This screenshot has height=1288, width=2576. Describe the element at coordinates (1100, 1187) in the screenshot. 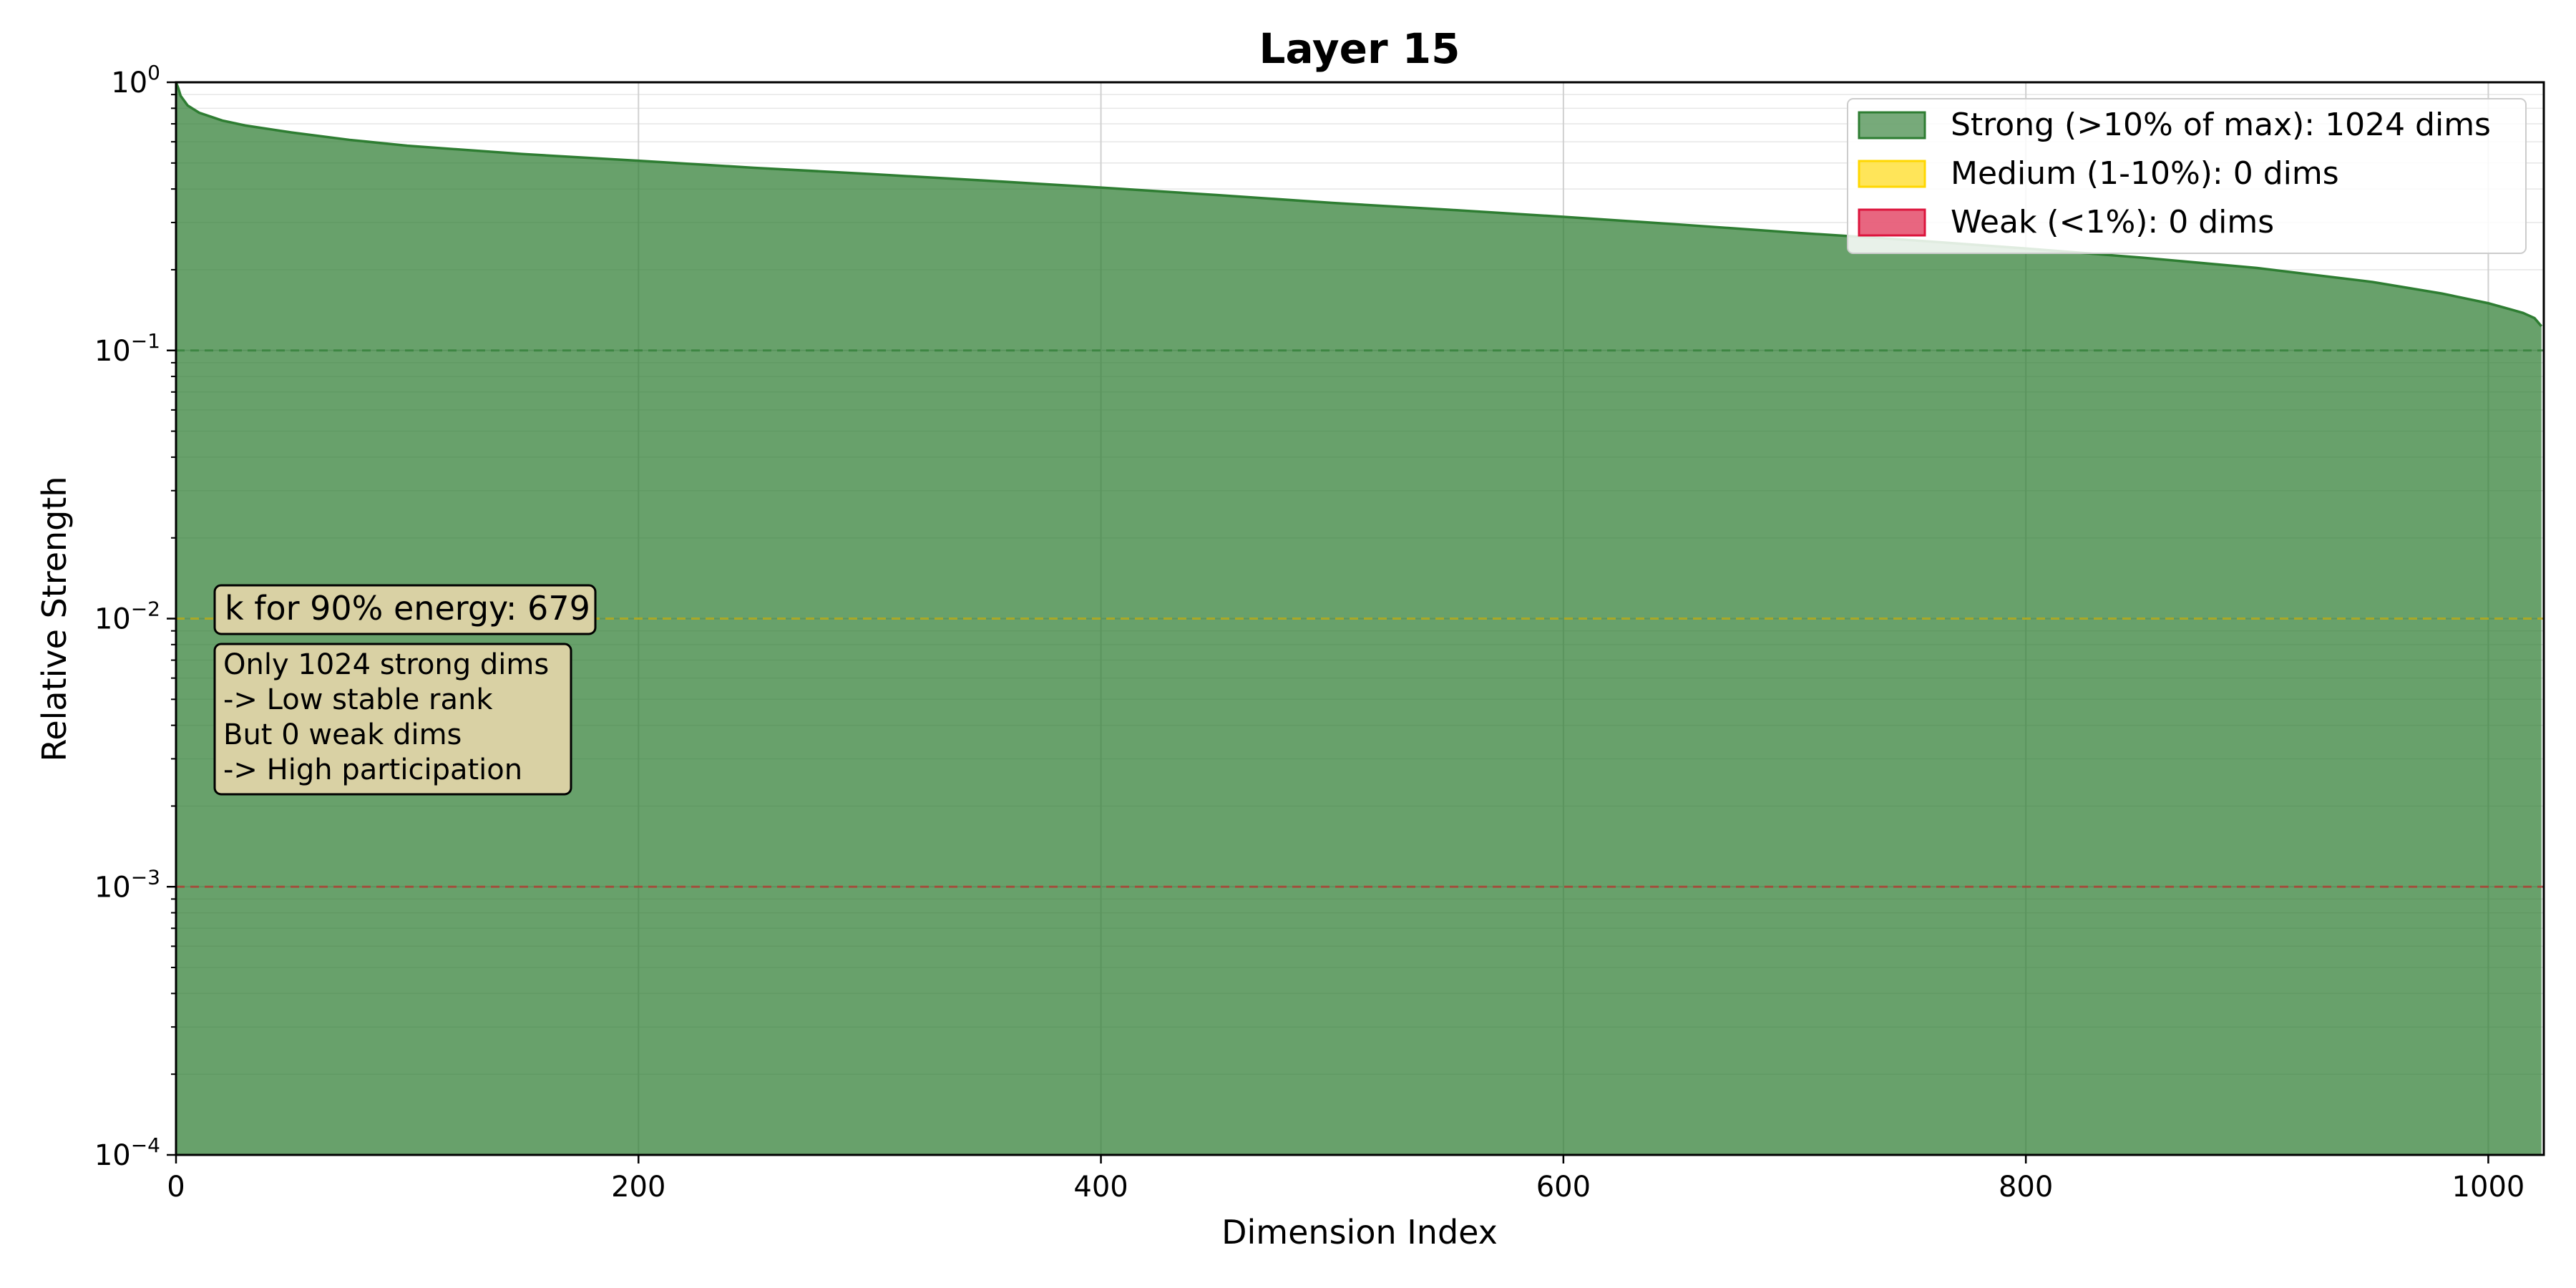

I see `x-tick-label: 400` at that location.